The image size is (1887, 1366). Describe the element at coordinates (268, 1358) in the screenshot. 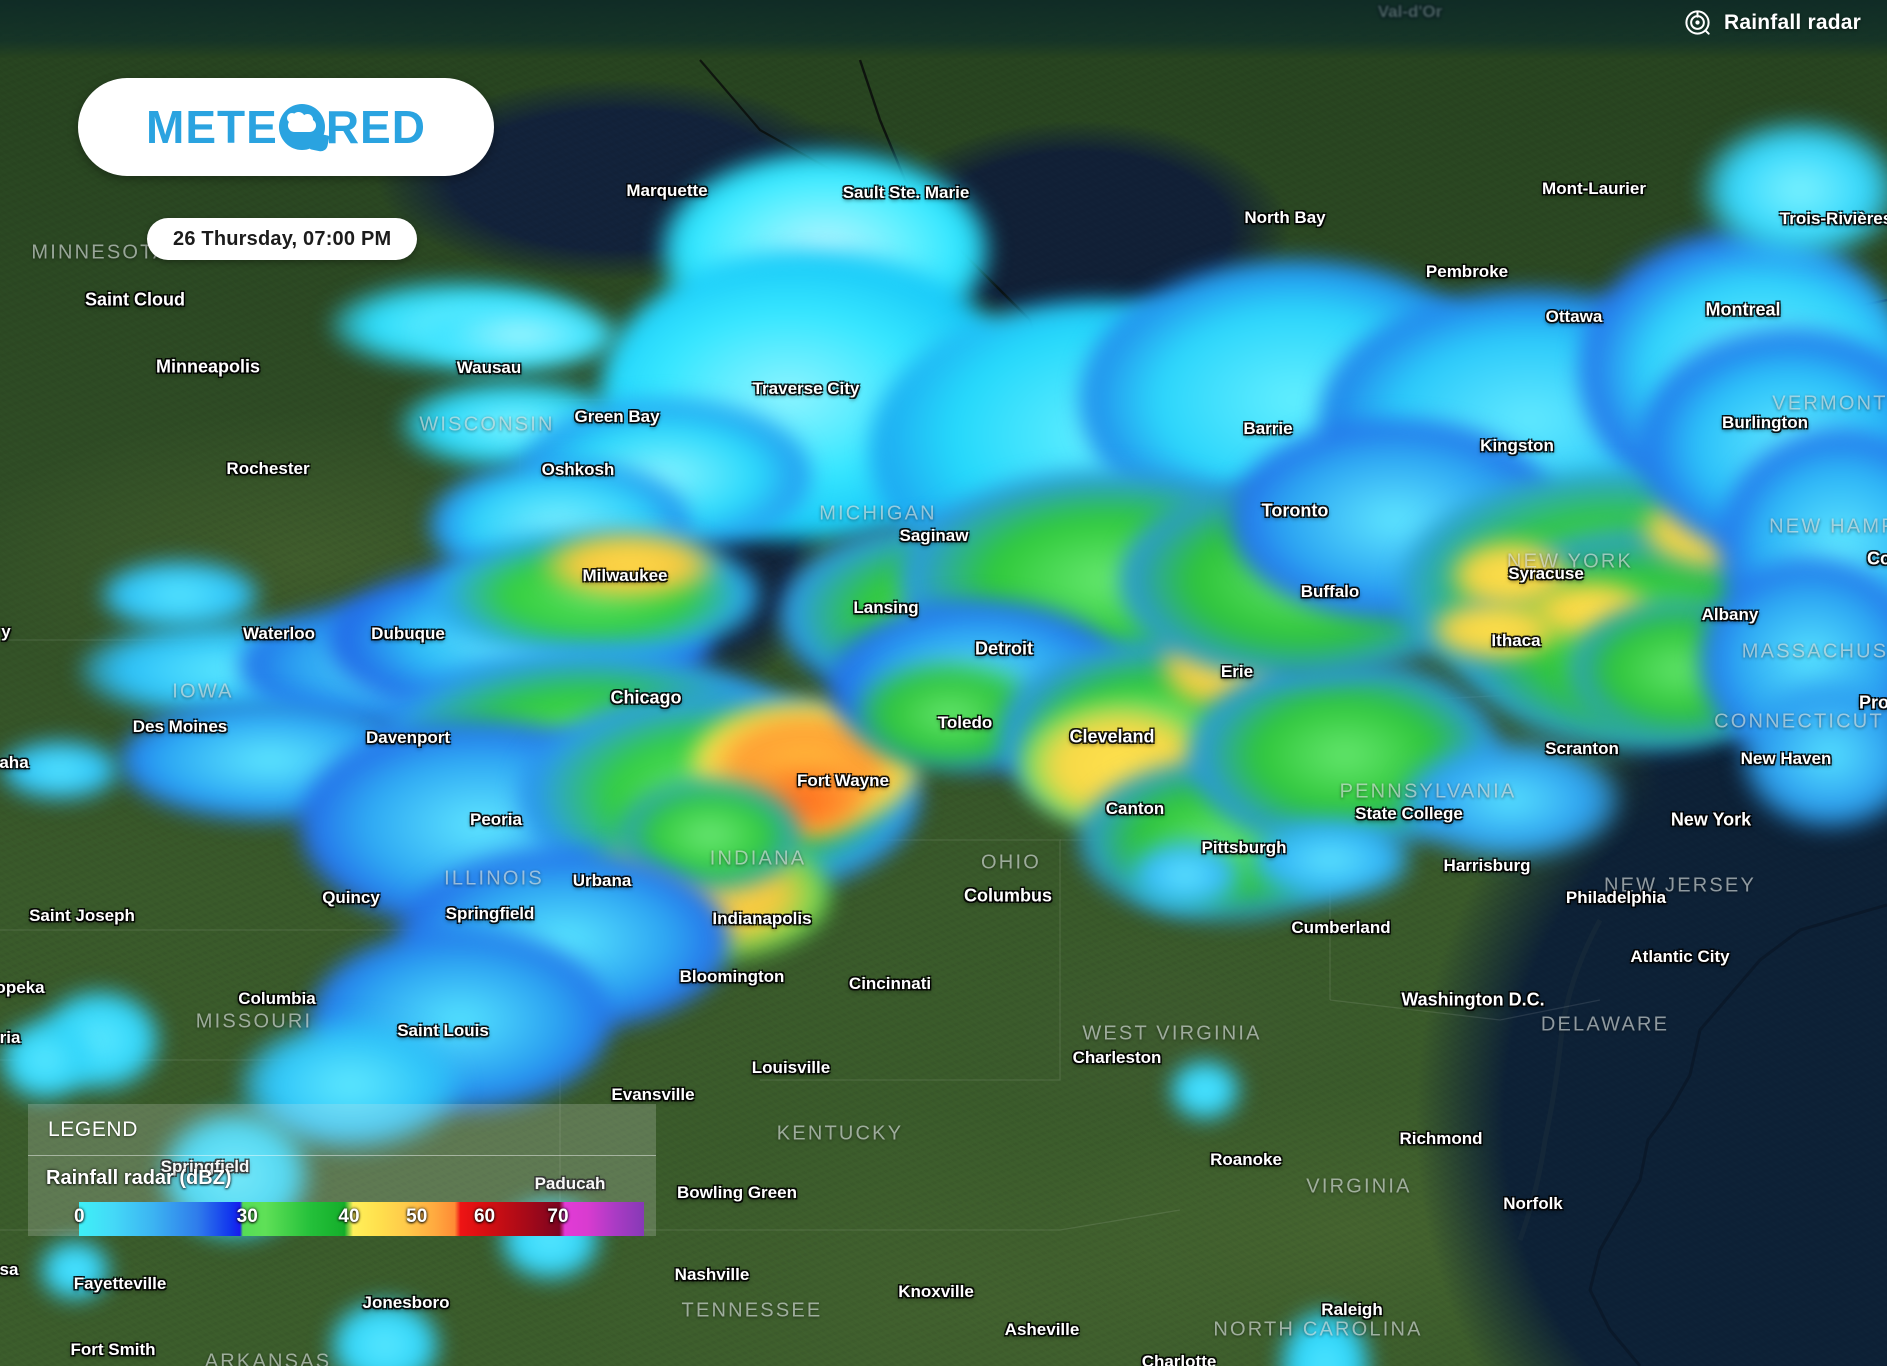

I see `state-label: ARKANSAS` at that location.